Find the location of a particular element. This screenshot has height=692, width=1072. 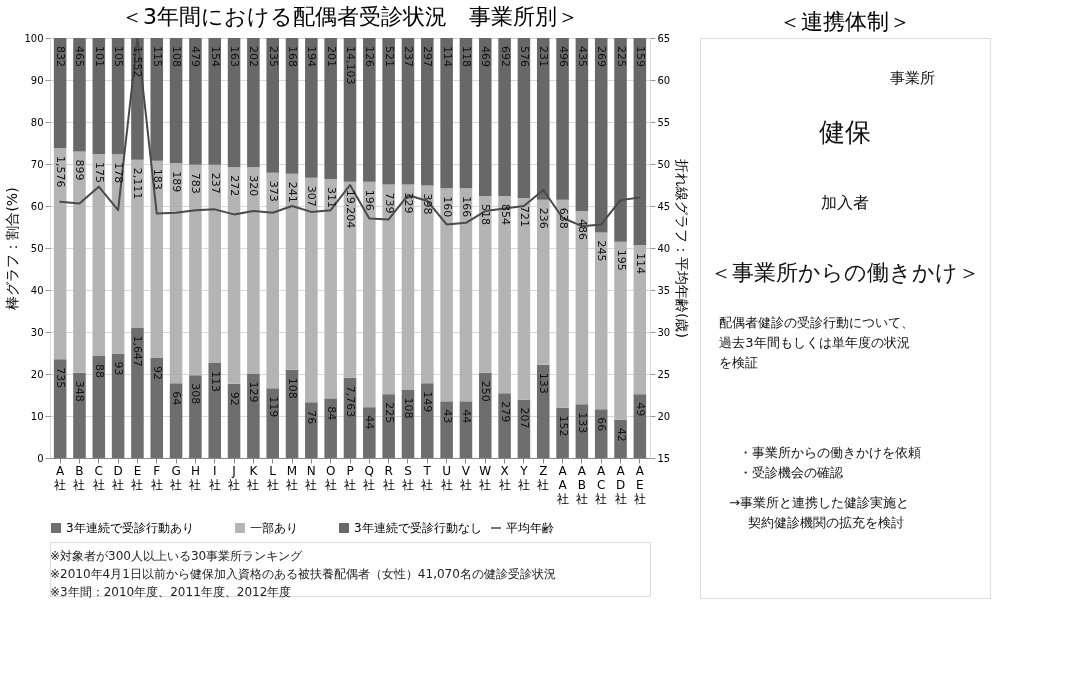

annotation: 93 is located at coordinates (119, 368).